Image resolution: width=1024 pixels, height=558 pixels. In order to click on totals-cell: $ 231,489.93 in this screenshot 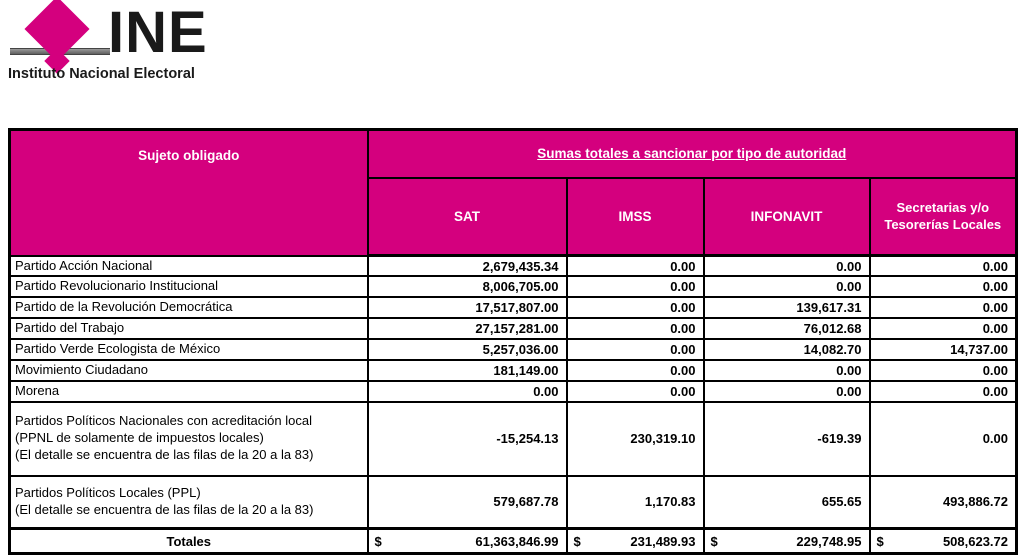, I will do `click(635, 541)`.